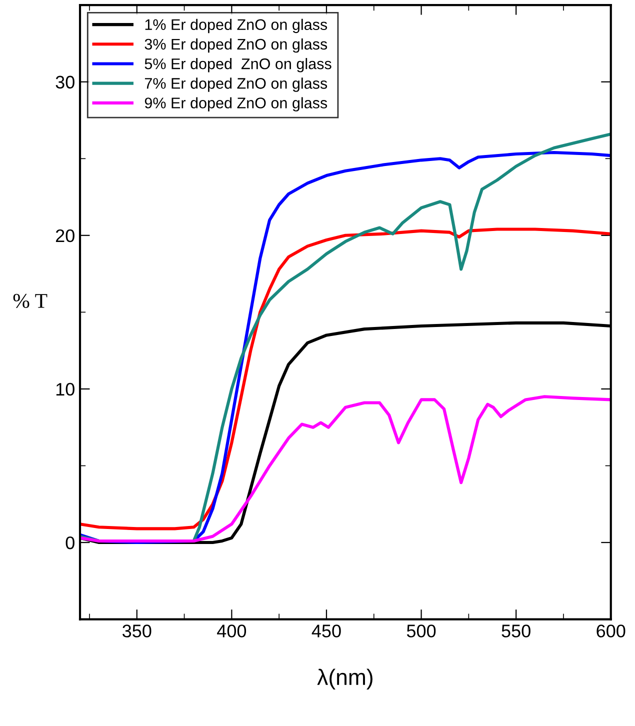  What do you see at coordinates (137, 631) in the screenshot?
I see `x-tick-label: 350` at bounding box center [137, 631].